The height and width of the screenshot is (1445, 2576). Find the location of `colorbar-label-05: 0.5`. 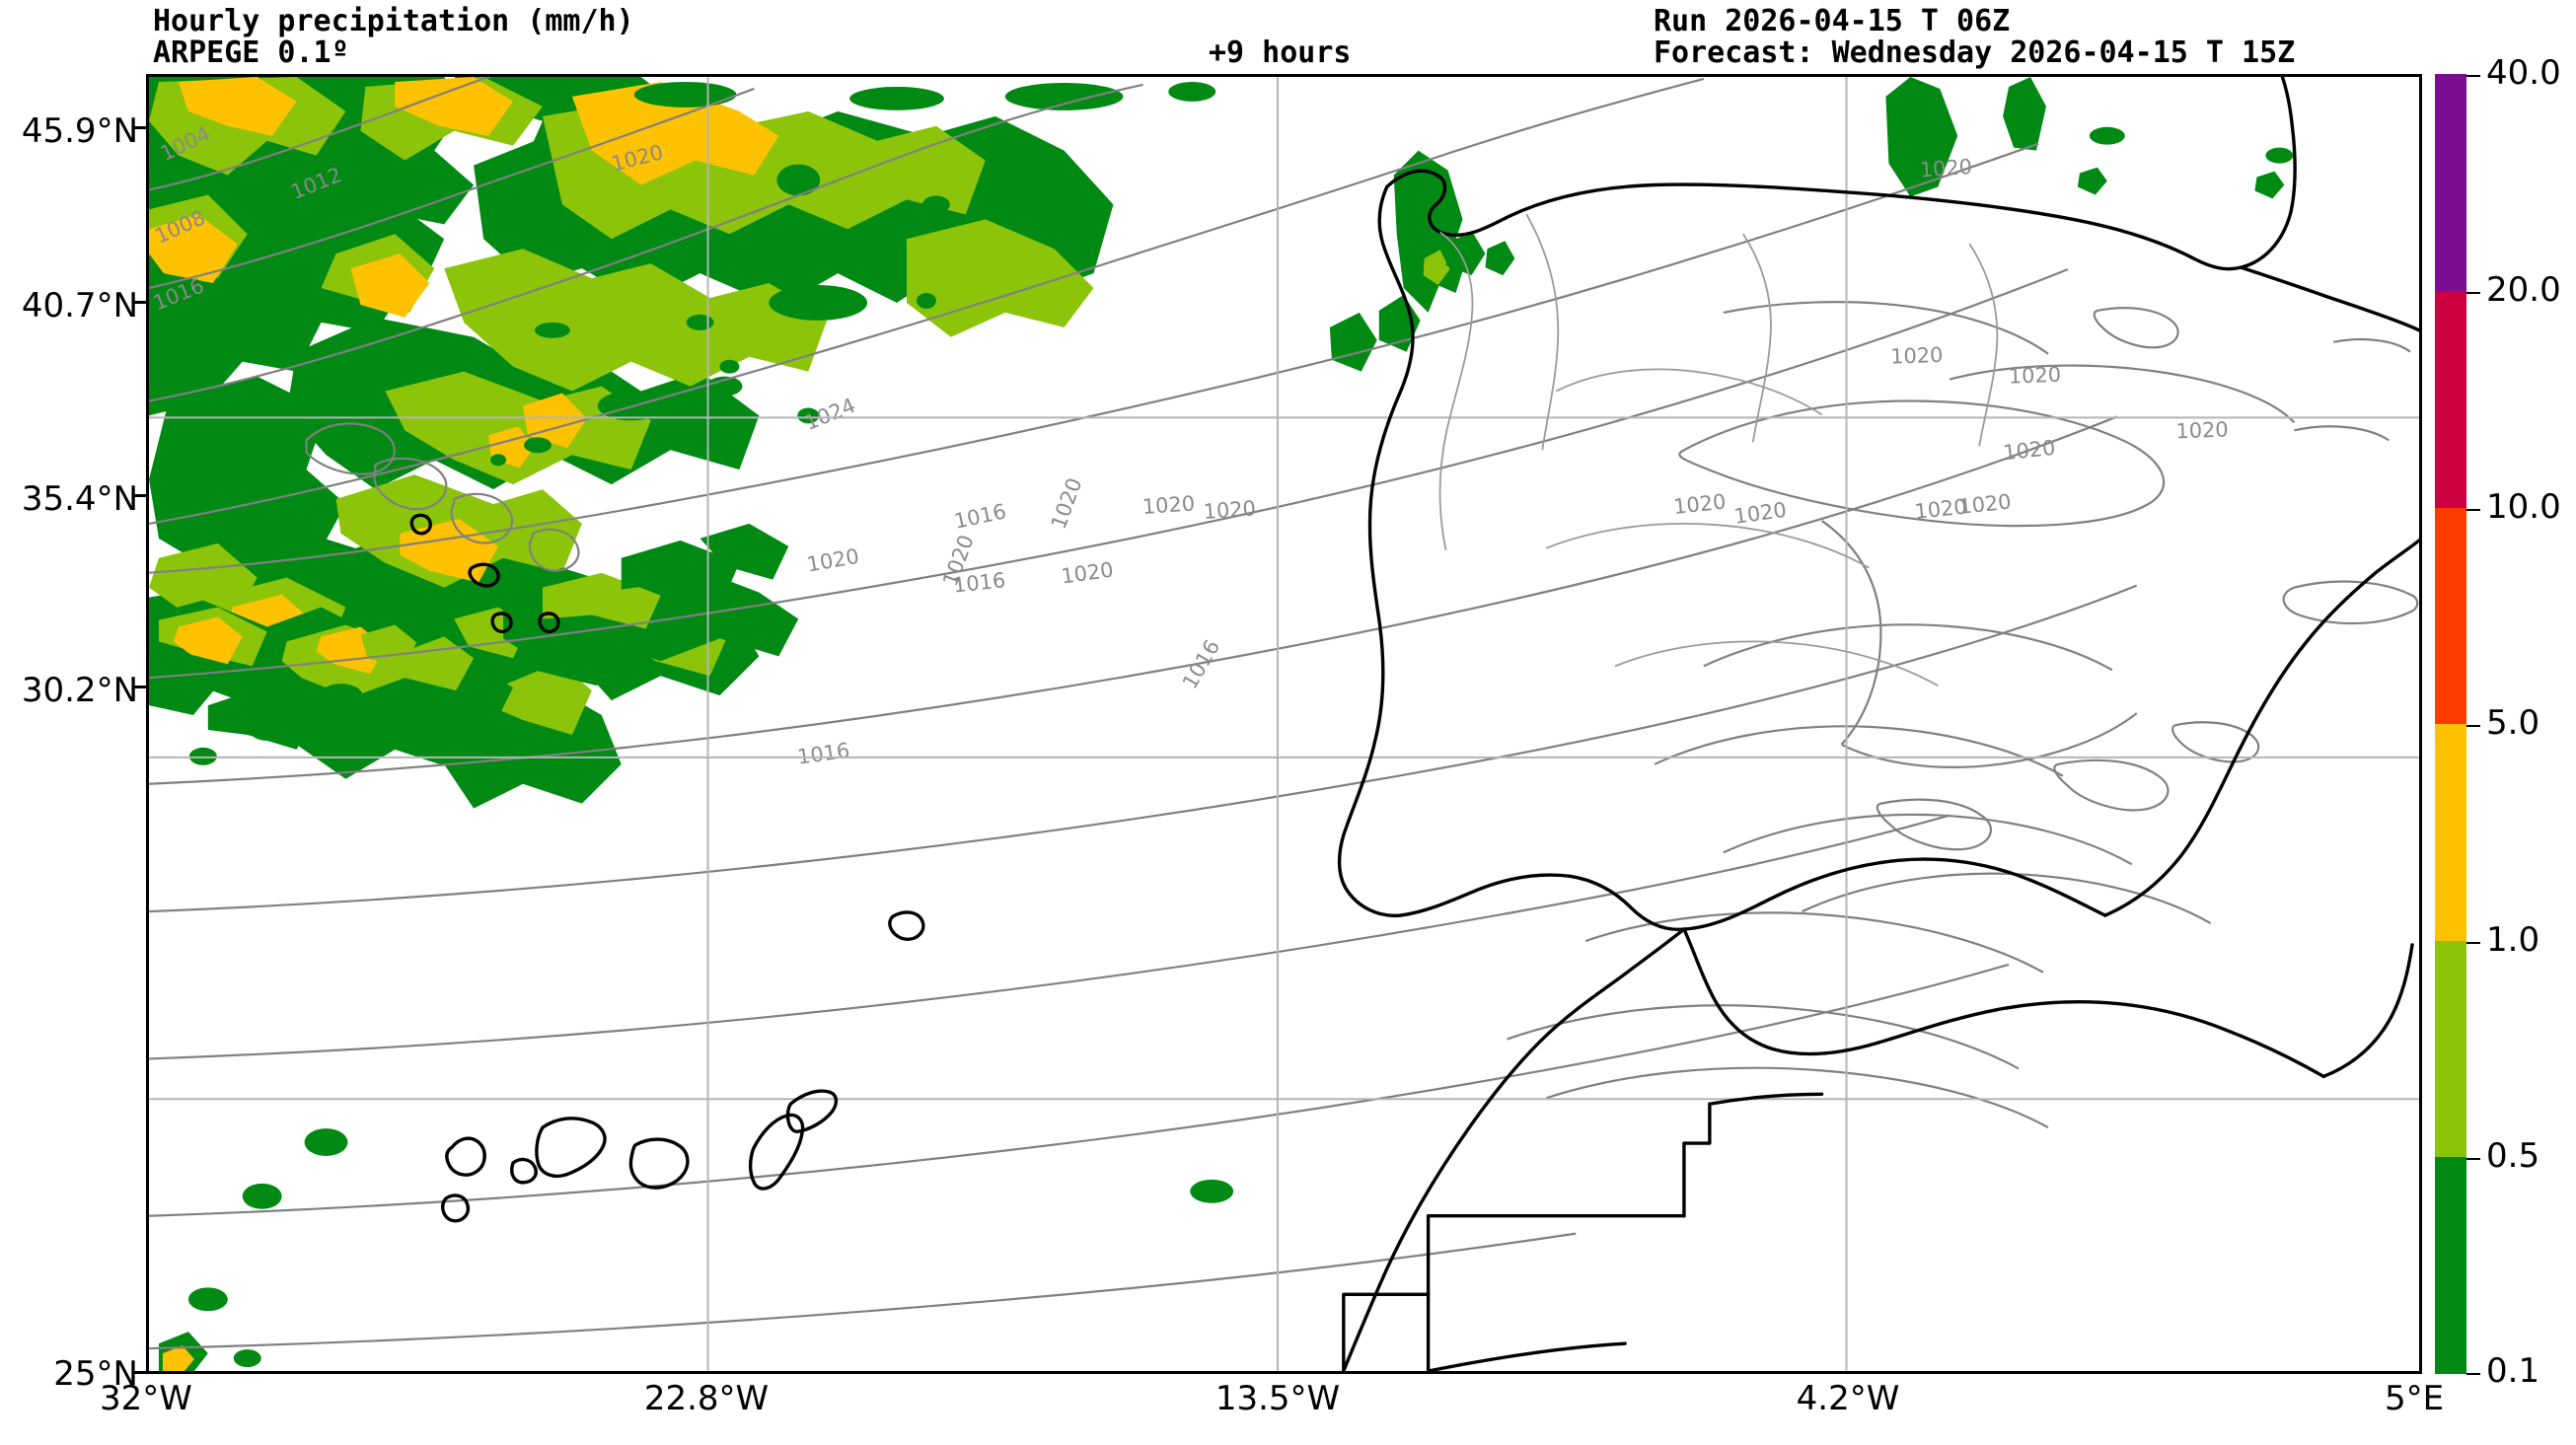

colorbar-label-05: 0.5 is located at coordinates (2513, 1156).